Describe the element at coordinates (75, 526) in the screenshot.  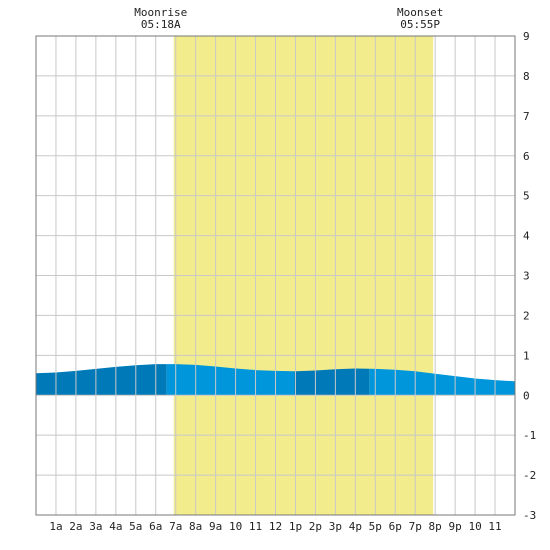
I see `x-tick-label: 2a` at that location.